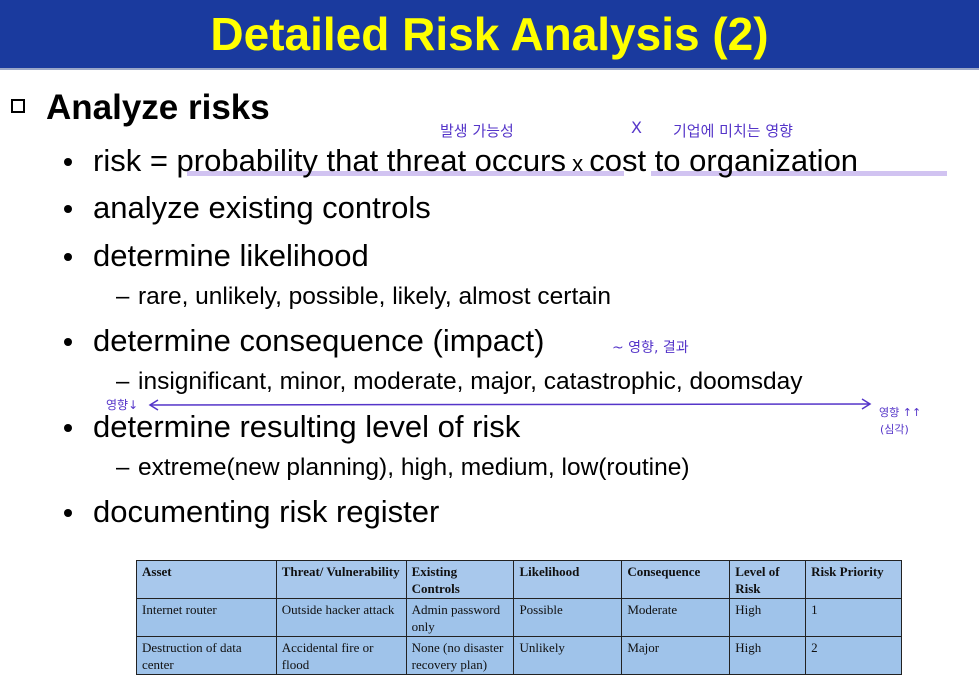 This screenshot has height=700, width=979. What do you see at coordinates (341, 617) in the screenshot?
I see `table-cell: Outside hacker attack` at bounding box center [341, 617].